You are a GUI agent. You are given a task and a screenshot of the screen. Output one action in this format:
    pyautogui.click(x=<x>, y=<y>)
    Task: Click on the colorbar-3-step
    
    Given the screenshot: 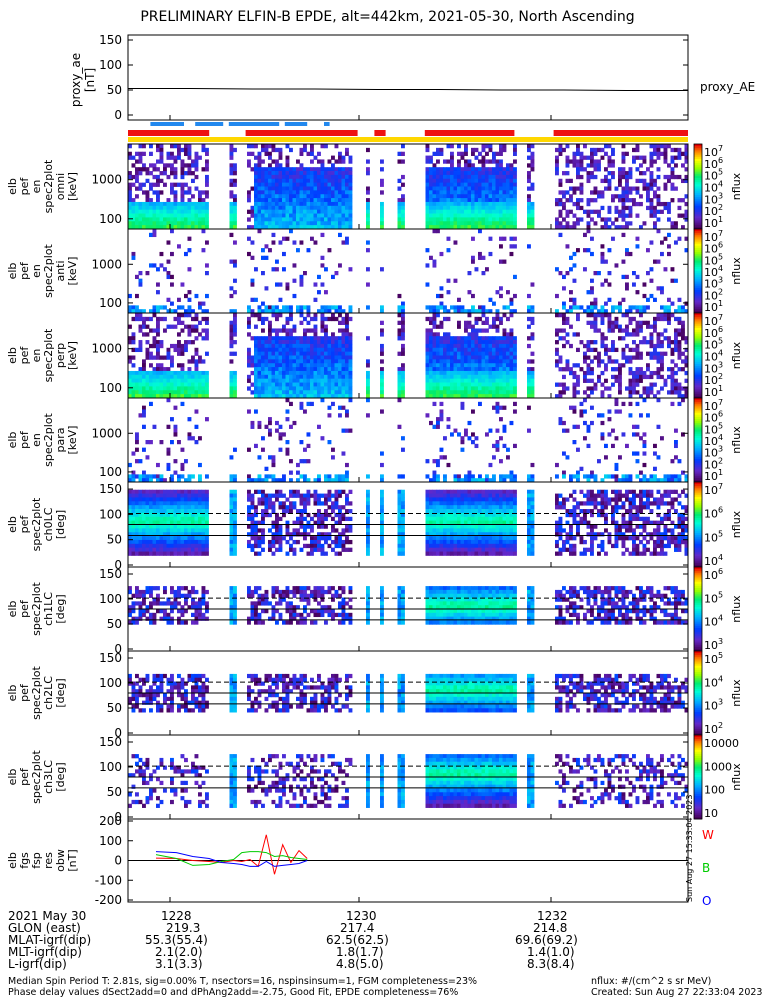 What is the action you would take?
    pyautogui.click(x=698, y=374)
    